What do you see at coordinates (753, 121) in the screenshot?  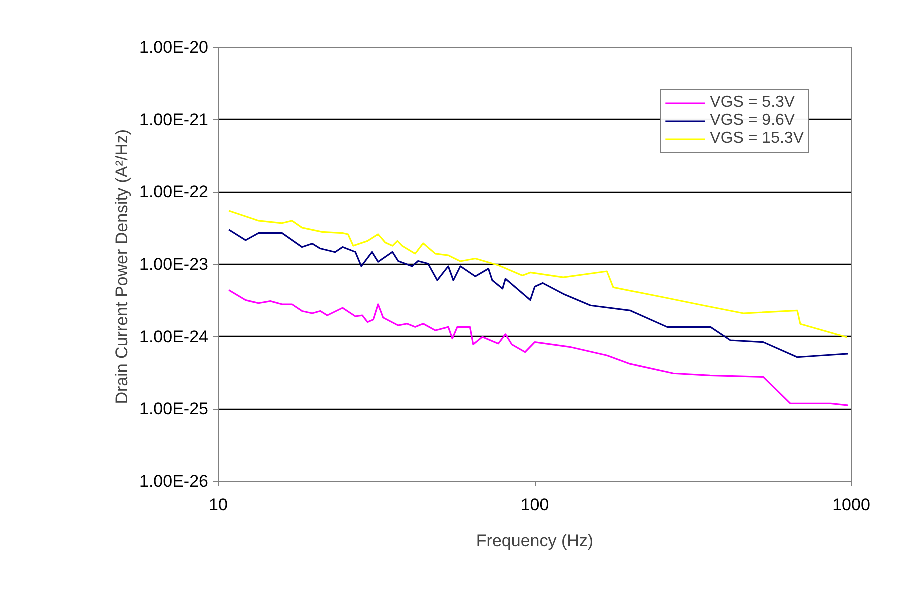 I see `legend-label: VGS = 9.6V` at bounding box center [753, 121].